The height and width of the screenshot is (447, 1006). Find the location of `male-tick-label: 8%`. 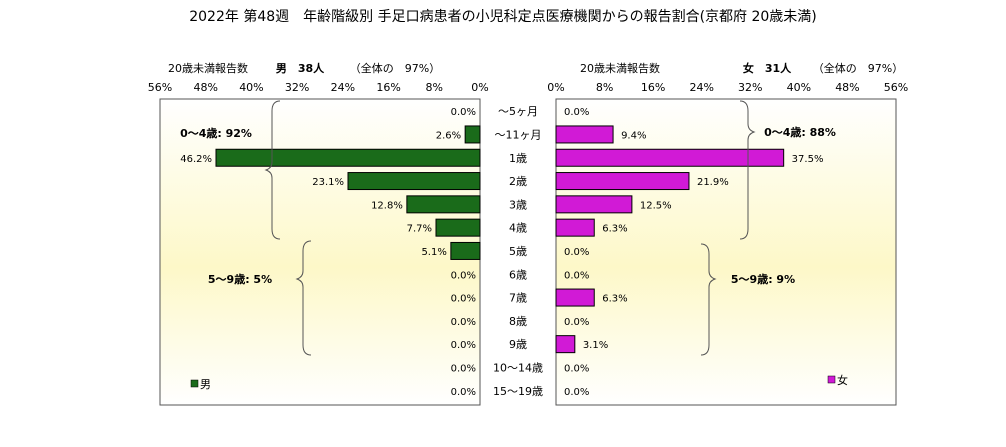

male-tick-label: 8% is located at coordinates (434, 87).